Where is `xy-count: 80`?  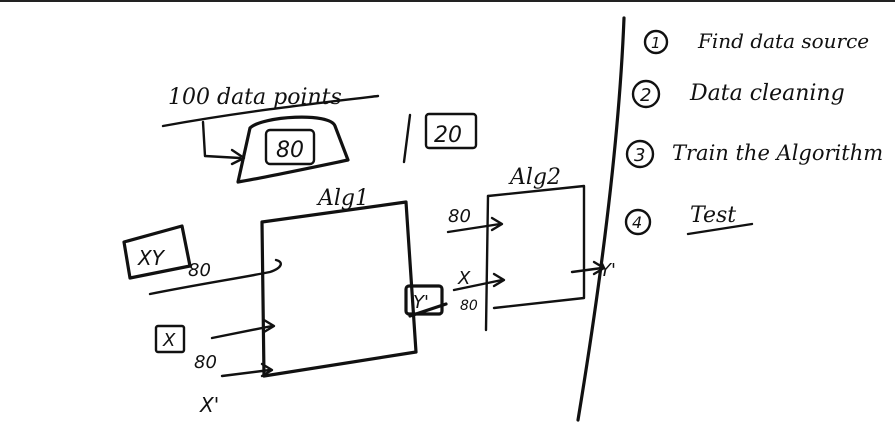
xy-count: 80 is located at coordinates (199, 270).